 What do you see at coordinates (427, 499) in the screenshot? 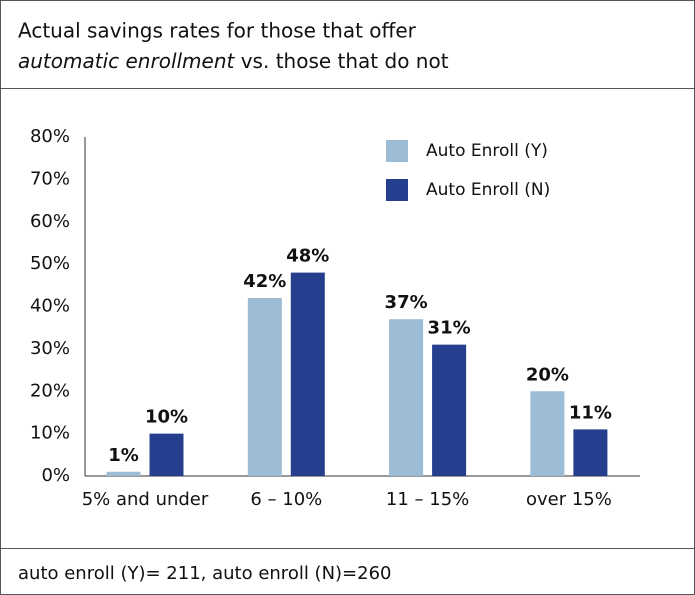
I see `x-tick-label: 11 – 15%` at bounding box center [427, 499].